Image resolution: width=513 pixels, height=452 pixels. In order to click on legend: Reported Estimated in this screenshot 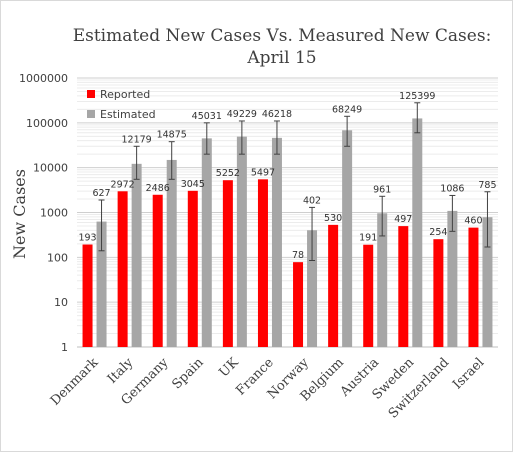, I will do `click(121, 104)`.